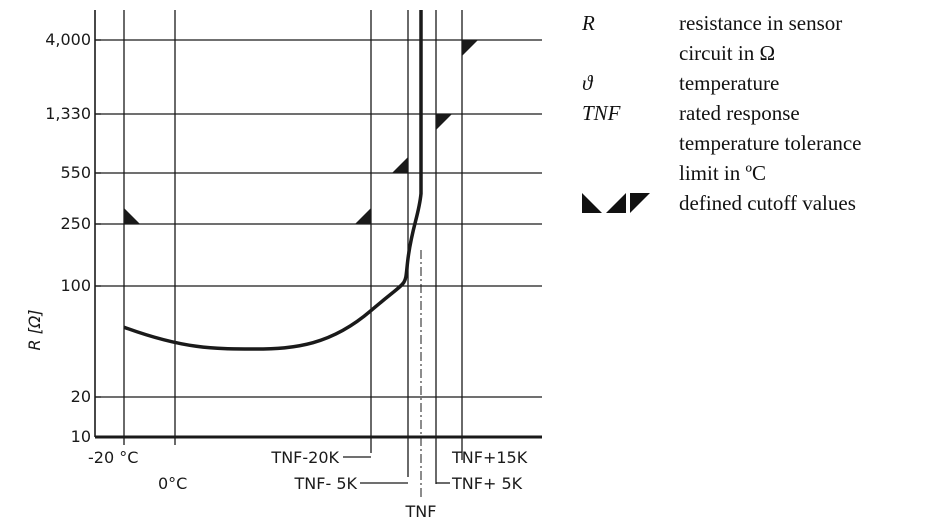  What do you see at coordinates (75, 285) in the screenshot?
I see `y-tick-label: 100` at bounding box center [75, 285].